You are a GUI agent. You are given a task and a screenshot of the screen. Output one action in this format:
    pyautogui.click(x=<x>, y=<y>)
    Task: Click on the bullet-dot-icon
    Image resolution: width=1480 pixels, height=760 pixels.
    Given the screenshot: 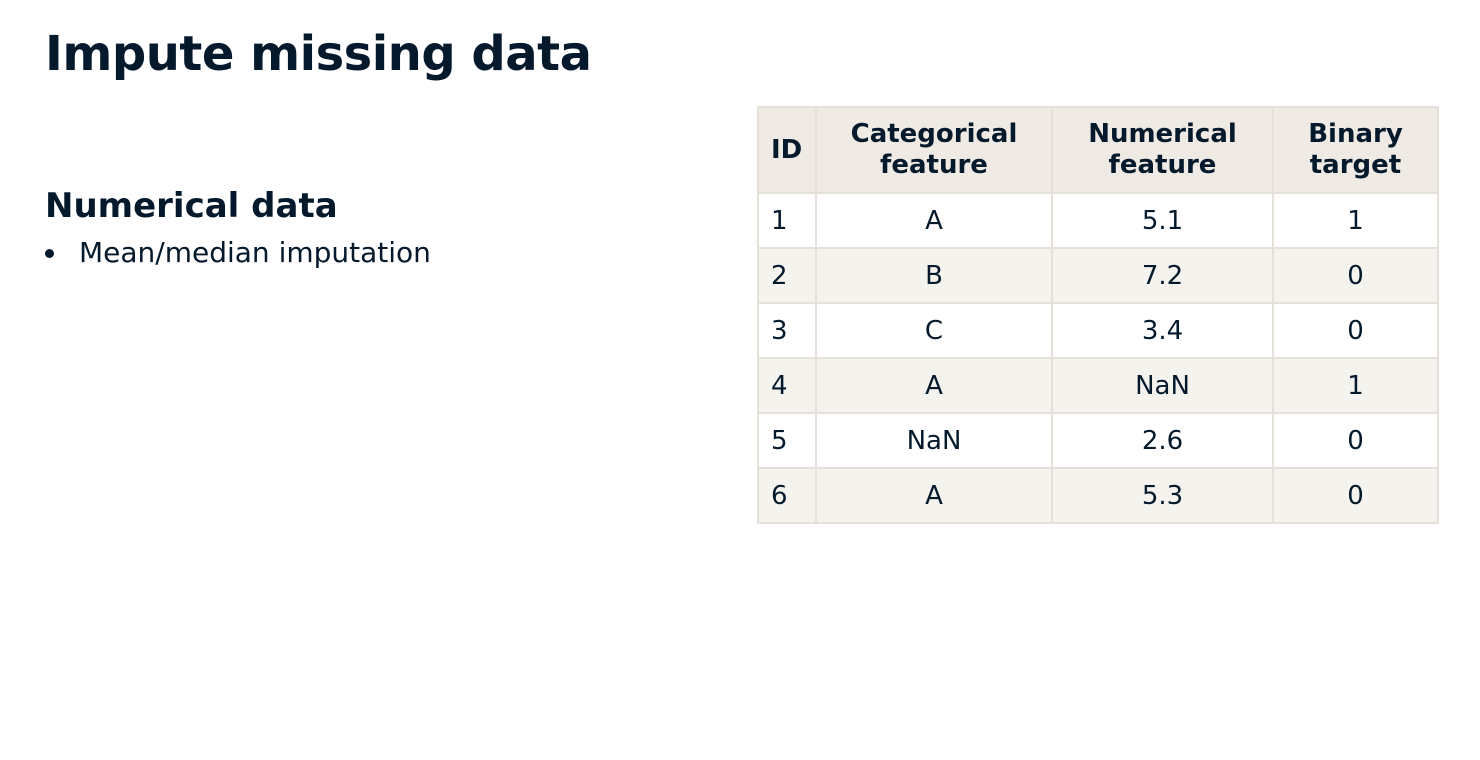 What is the action you would take?
    pyautogui.click(x=49, y=253)
    